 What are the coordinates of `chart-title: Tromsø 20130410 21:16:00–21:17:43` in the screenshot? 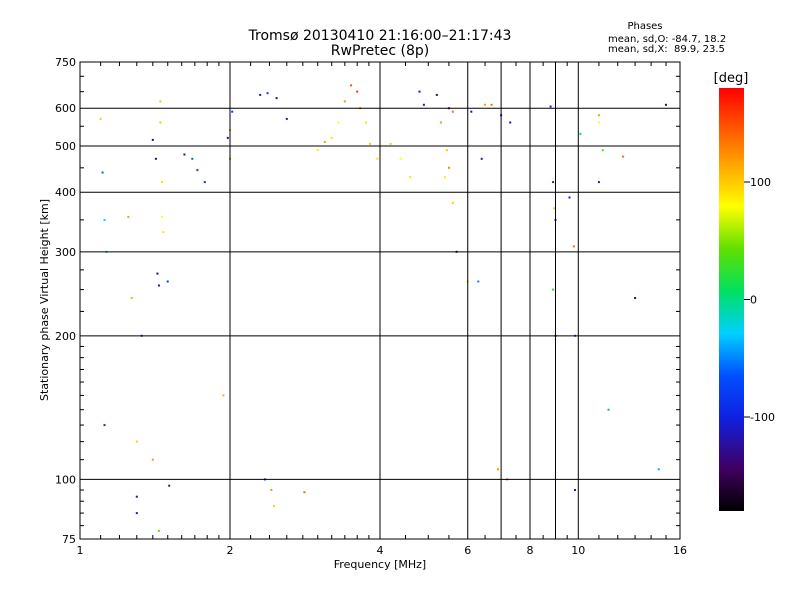 It's located at (380, 36).